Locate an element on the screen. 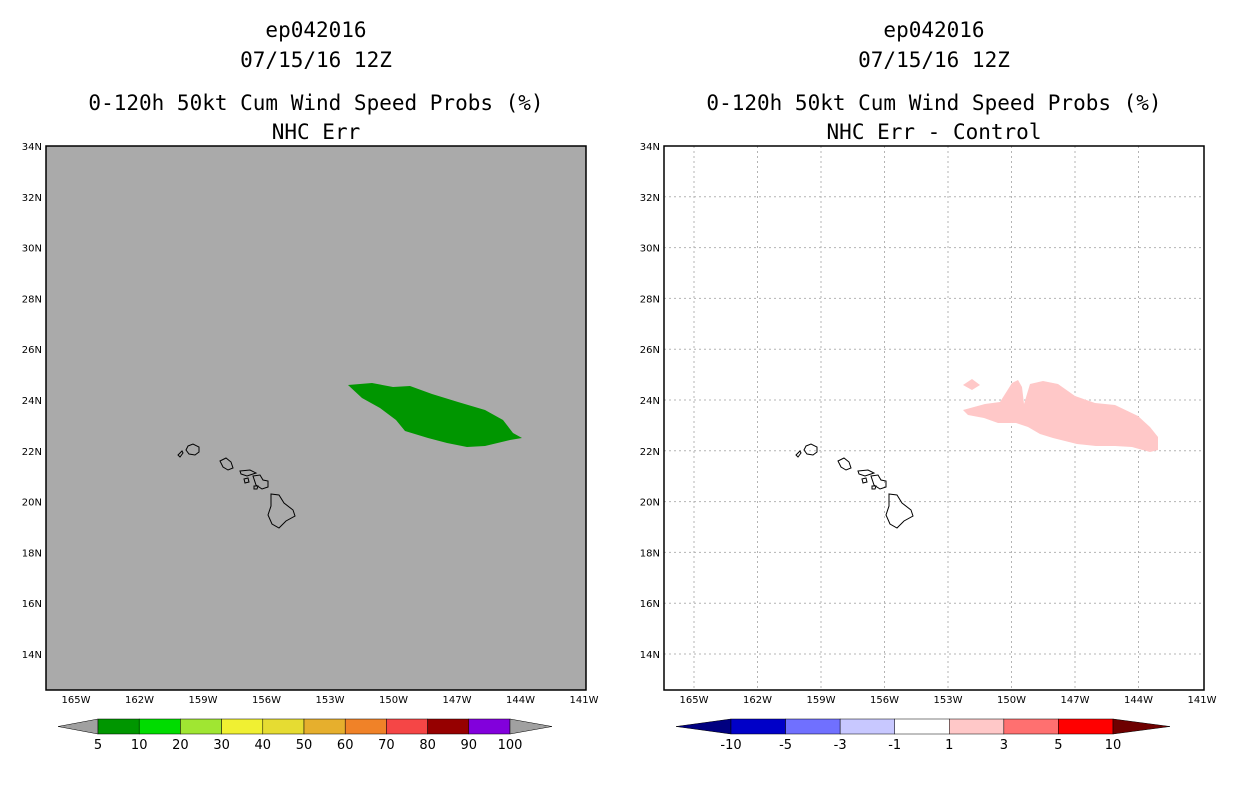 This screenshot has width=1236, height=800. right-colorbar-low-triangle is located at coordinates (703, 726).